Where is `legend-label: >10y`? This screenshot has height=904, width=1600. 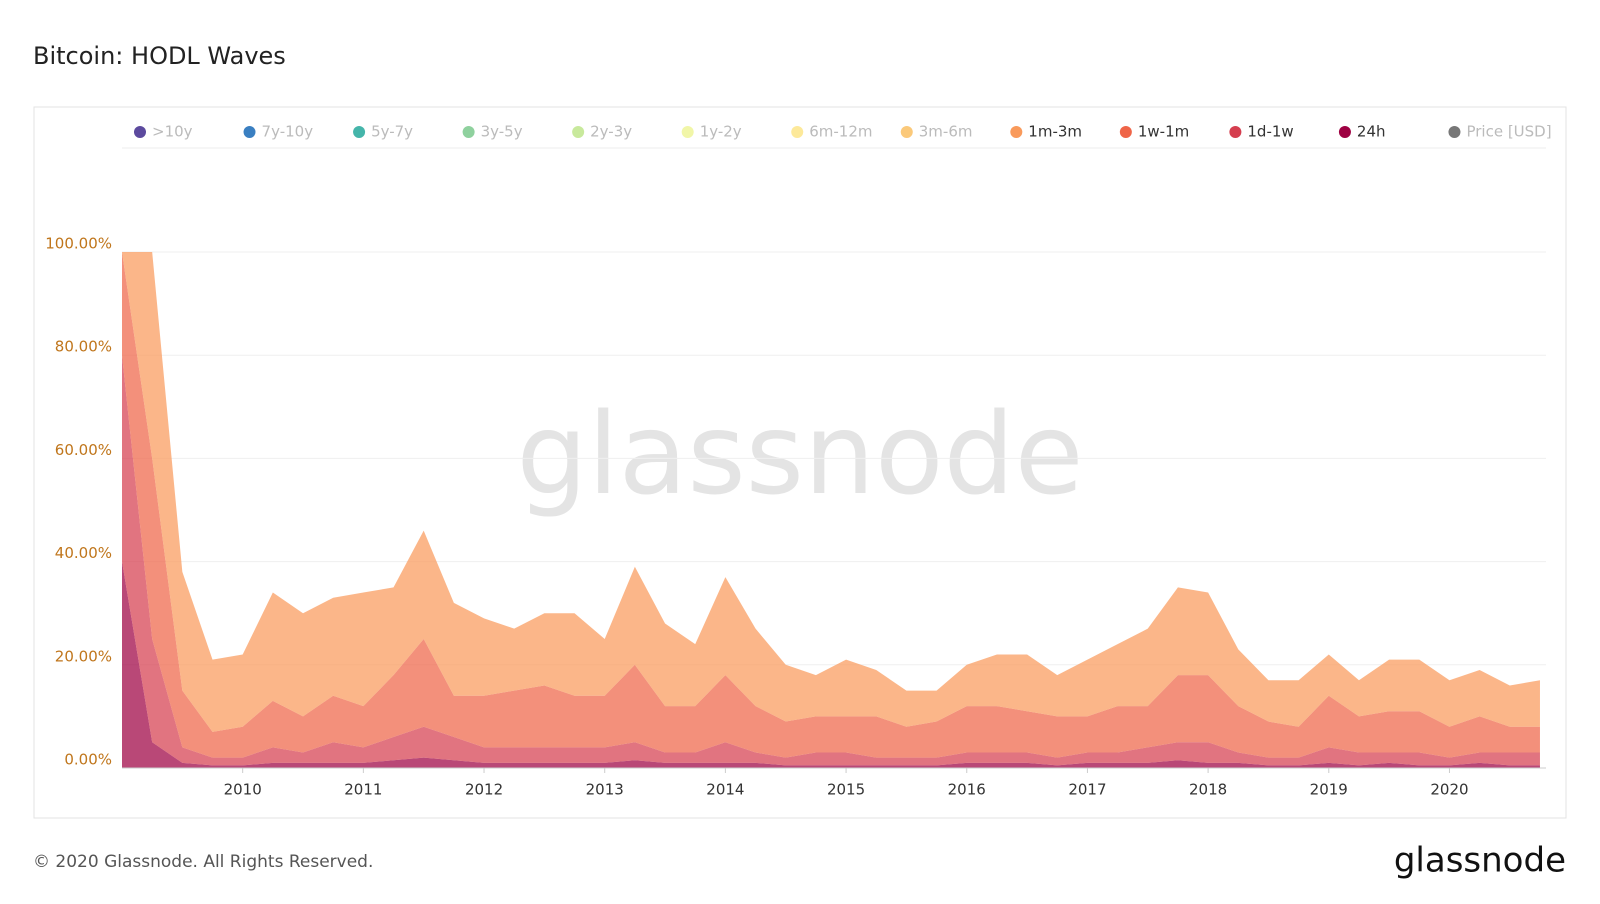 legend-label: >10y is located at coordinates (172, 132).